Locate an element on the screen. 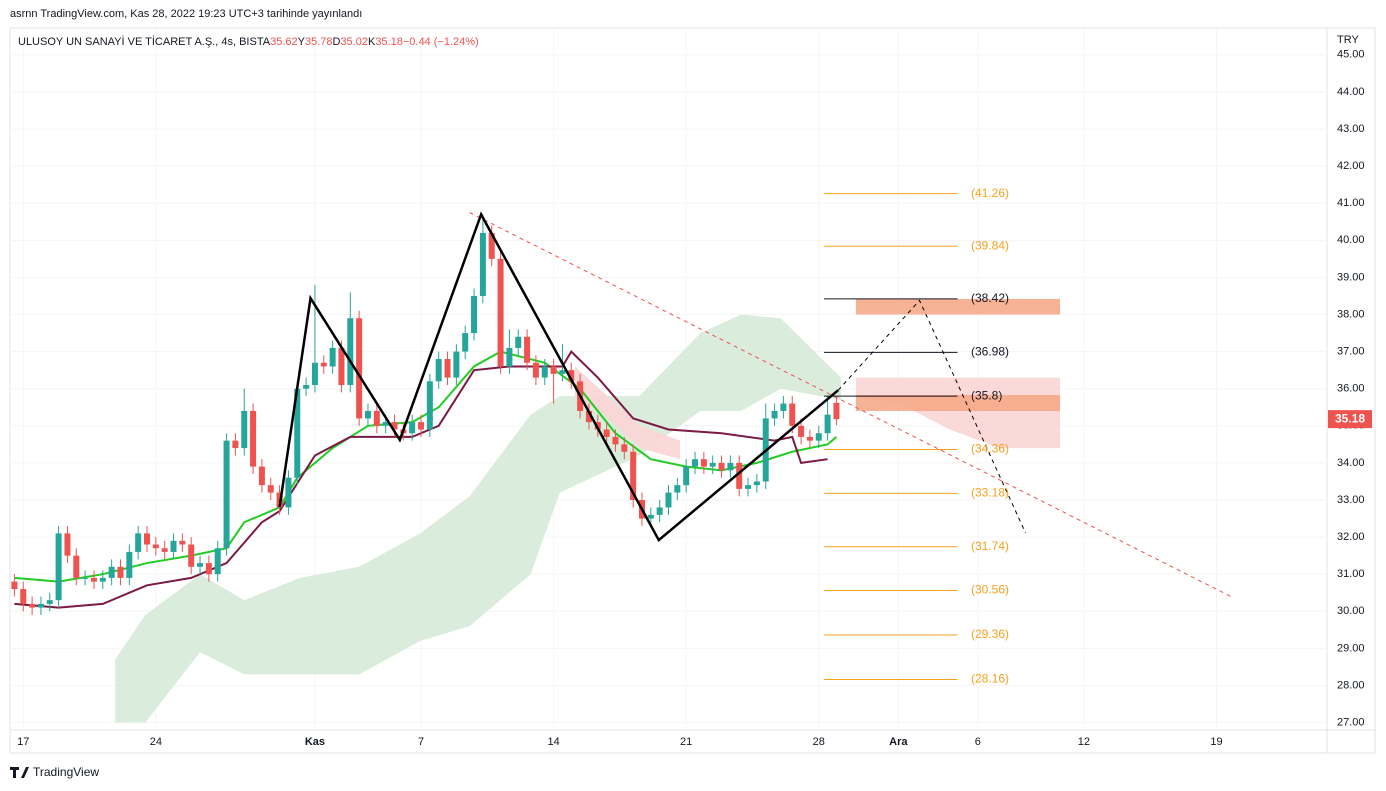 This screenshot has width=1386, height=791. x-tick-label: 19 is located at coordinates (1216, 742).